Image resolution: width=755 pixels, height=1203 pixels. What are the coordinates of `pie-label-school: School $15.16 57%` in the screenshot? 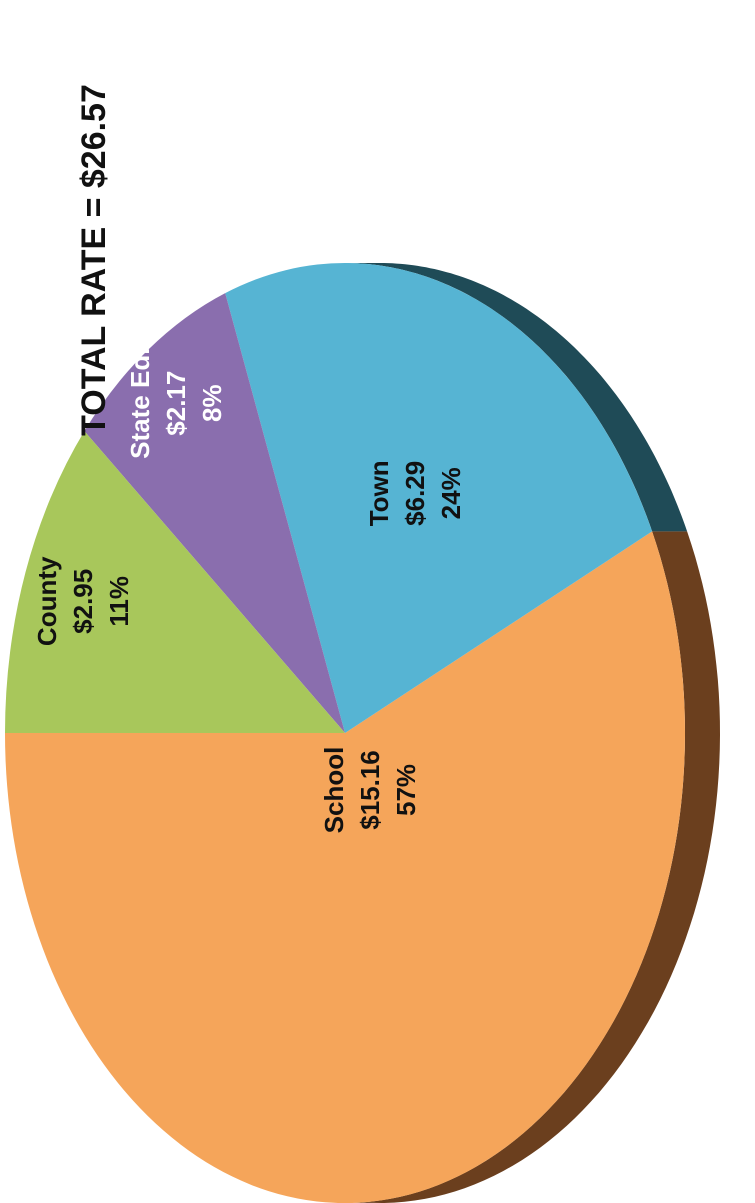 It's located at (370, 790).